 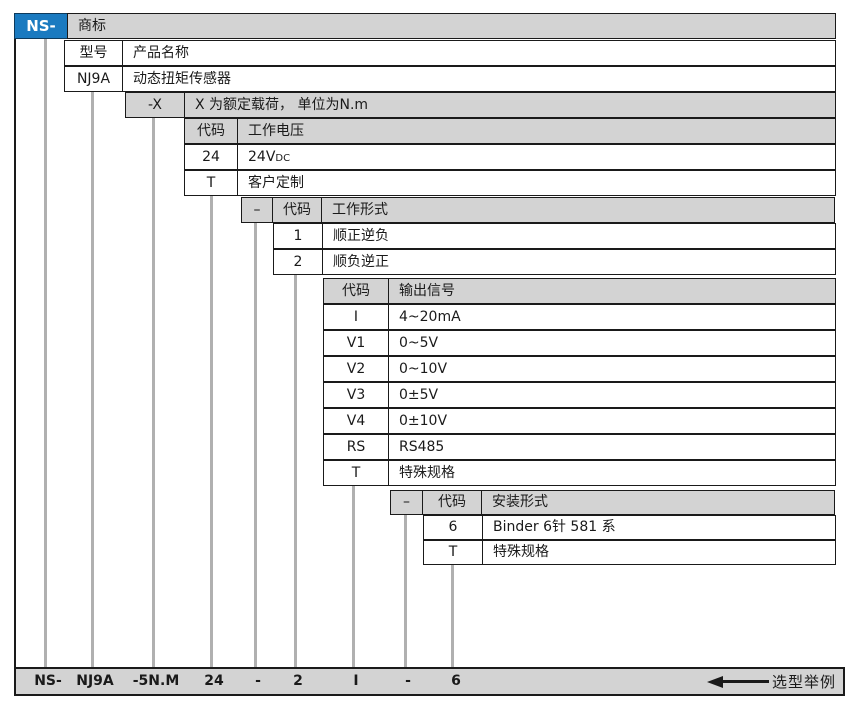 What do you see at coordinates (92, 379) in the screenshot?
I see `leader-line-model` at bounding box center [92, 379].